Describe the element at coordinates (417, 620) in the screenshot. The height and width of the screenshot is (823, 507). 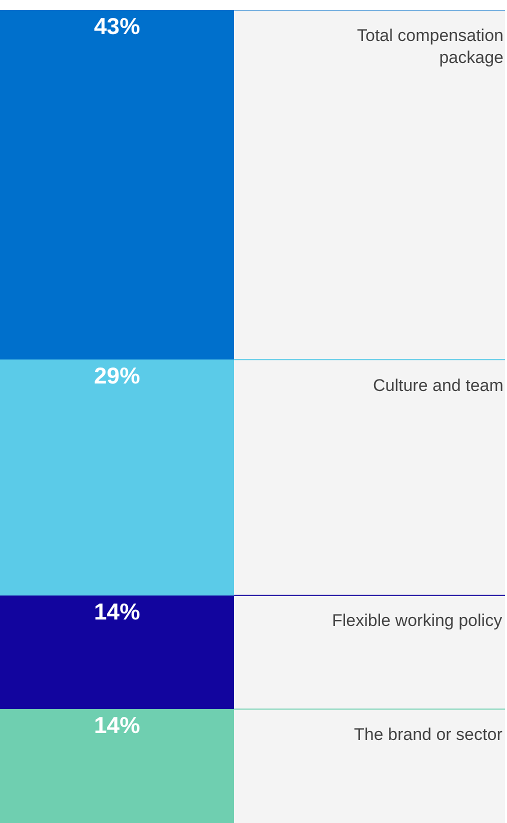
I see `text: Flexible working policy` at that location.